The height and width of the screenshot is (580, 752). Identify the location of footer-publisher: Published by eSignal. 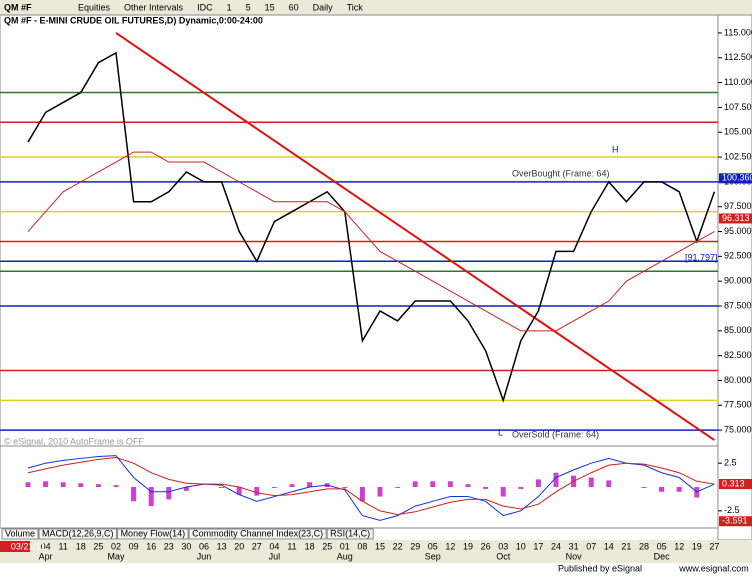
(600, 568).